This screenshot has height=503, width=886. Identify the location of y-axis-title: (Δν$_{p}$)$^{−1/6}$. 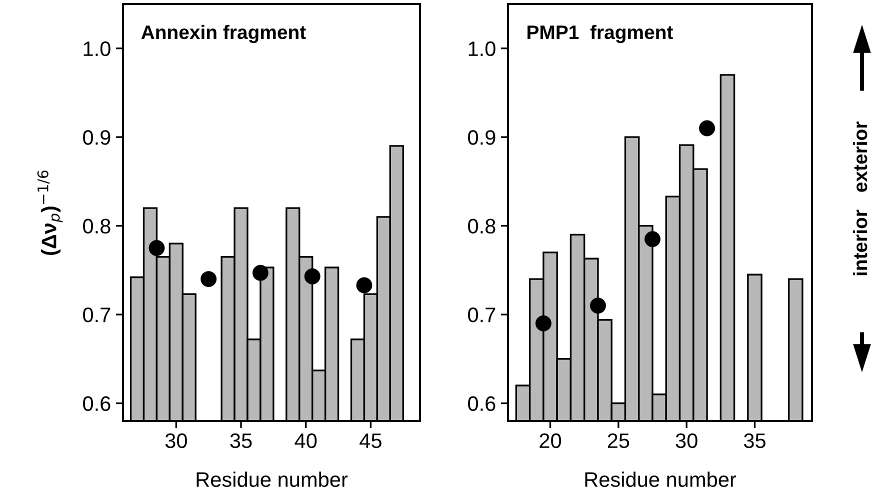
(50, 213).